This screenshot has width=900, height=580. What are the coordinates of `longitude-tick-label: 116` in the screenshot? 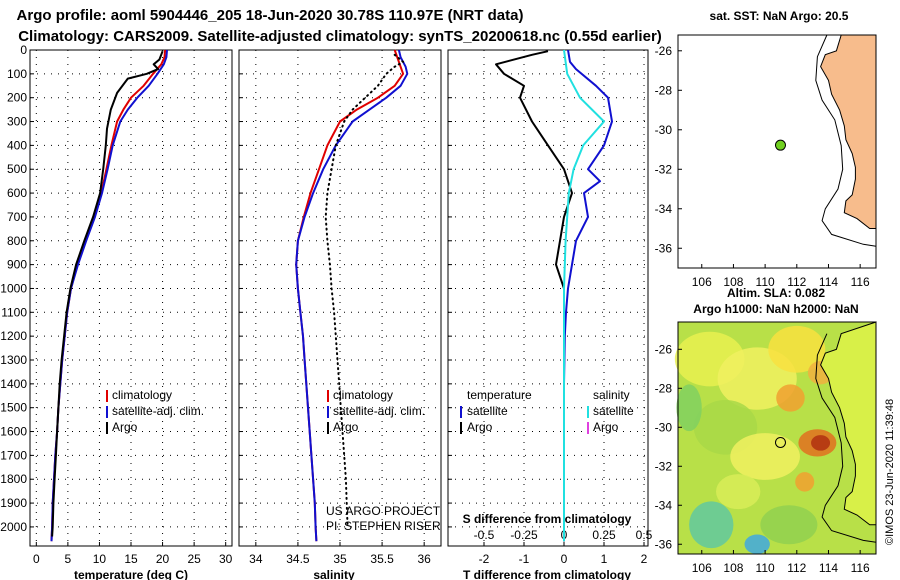 It's located at (860, 282).